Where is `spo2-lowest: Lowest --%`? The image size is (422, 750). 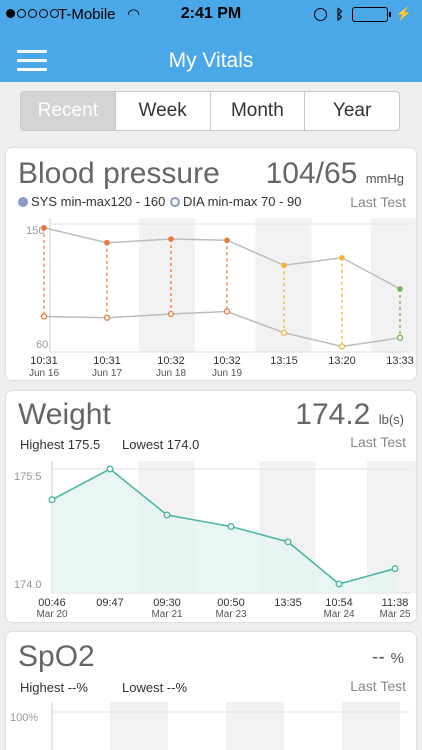
spo2-lowest: Lowest --% is located at coordinates (155, 687).